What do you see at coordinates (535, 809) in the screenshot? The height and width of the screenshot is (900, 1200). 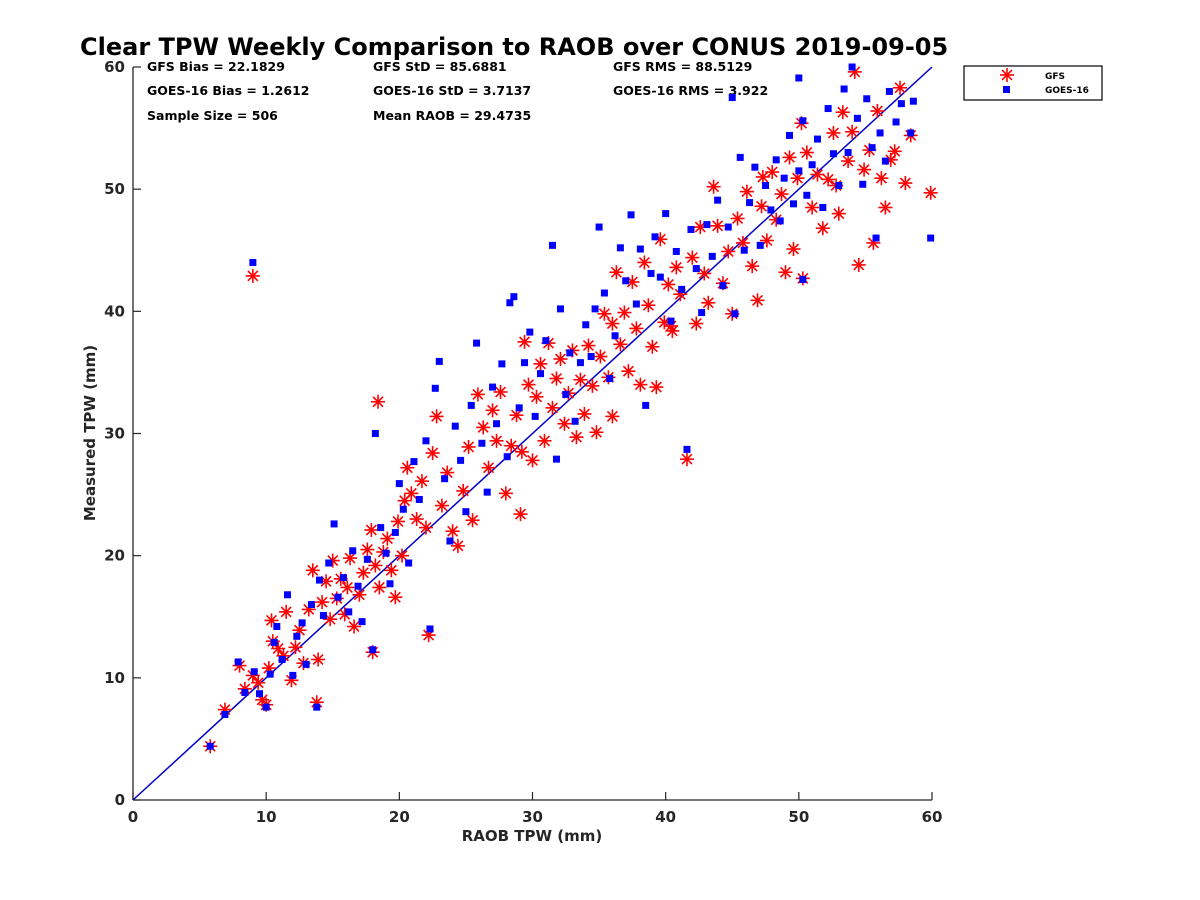 I see `x-axis-ticks: 0 10 20 30 40 50 60` at bounding box center [535, 809].